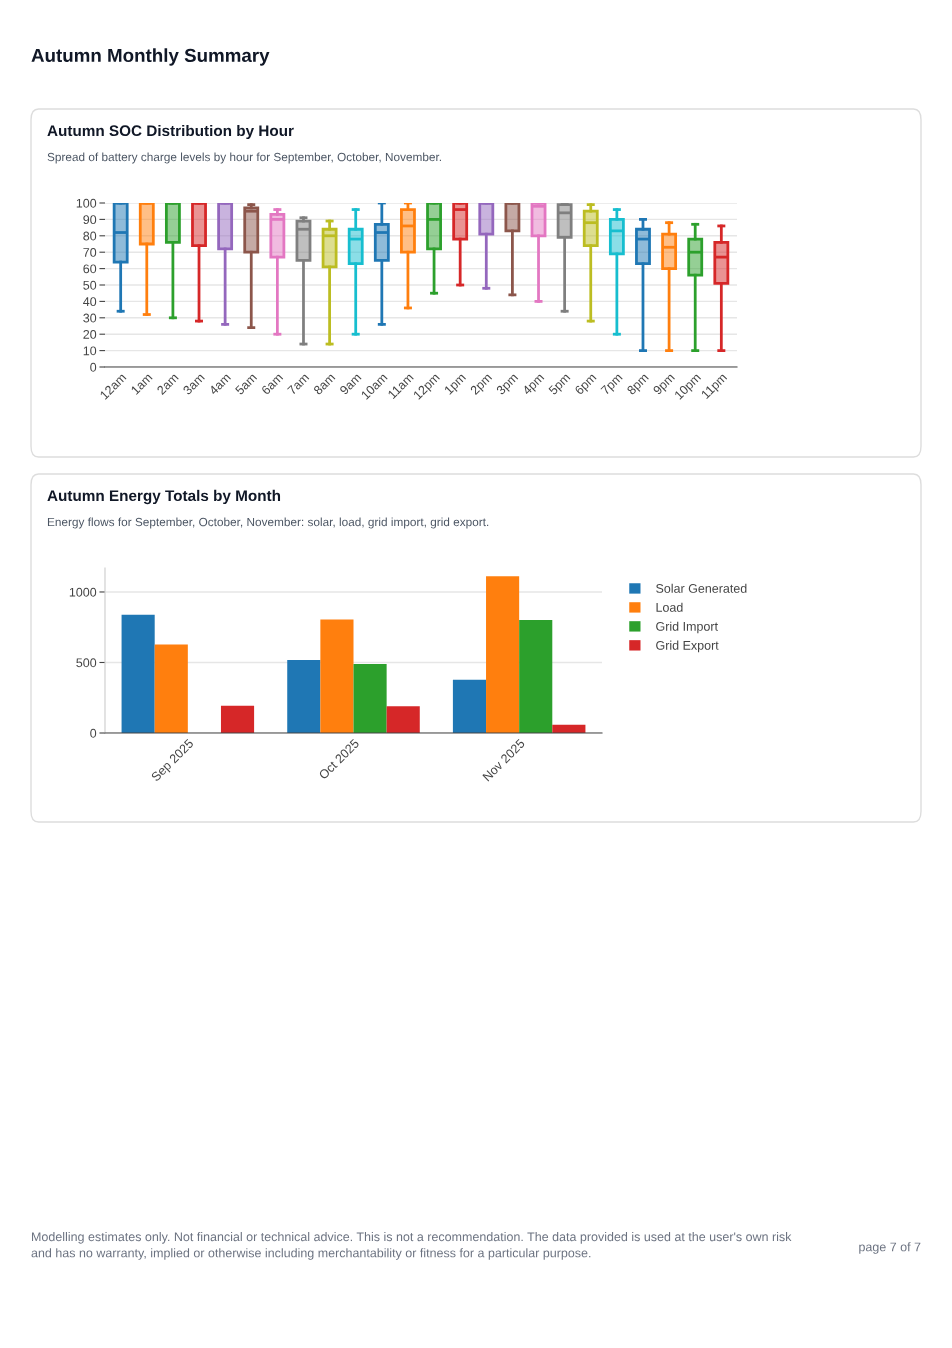 The width and height of the screenshot is (952, 1348). What do you see at coordinates (90, 252) in the screenshot?
I see `y-tick-label: 70` at bounding box center [90, 252].